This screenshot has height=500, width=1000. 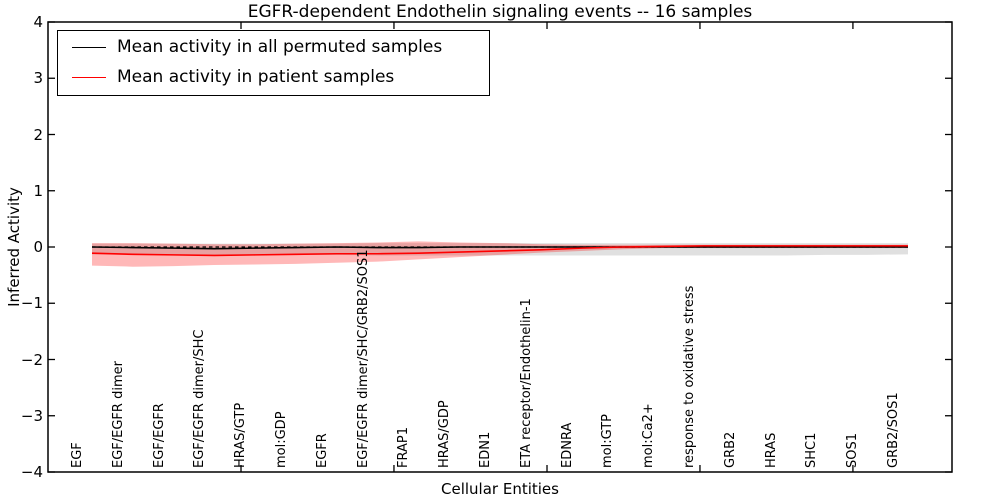 I want to click on x-tick-label: mol:GTP, so click(x=608, y=441).